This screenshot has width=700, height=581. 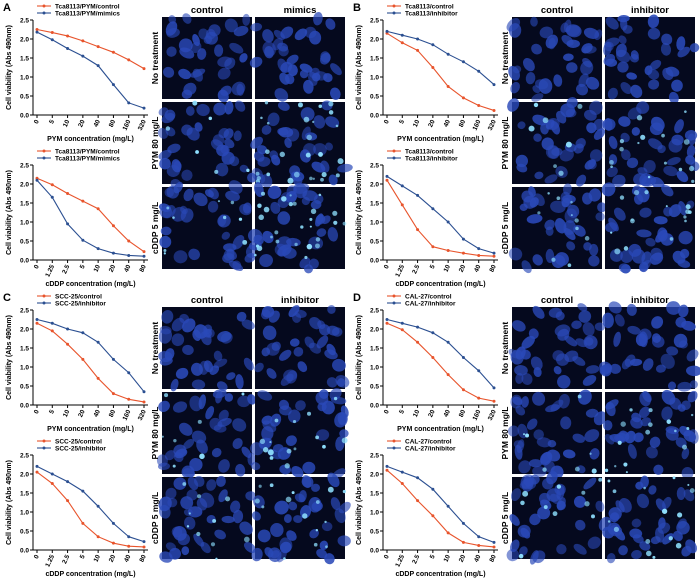 I want to click on y-axis-label: Cell viability (Abs 490nm), so click(x=9, y=67).